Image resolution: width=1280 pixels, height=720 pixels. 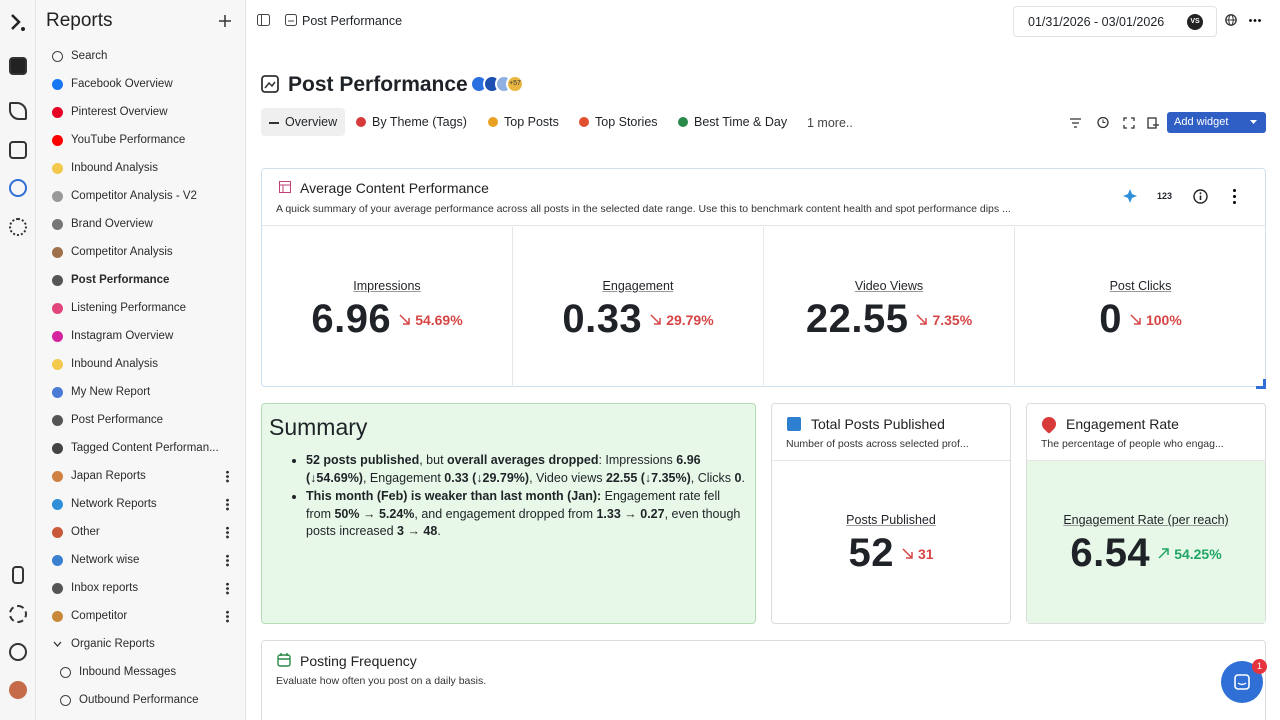 What do you see at coordinates (140, 196) in the screenshot?
I see `sidebar-item: Competitor Analysis - V2` at bounding box center [140, 196].